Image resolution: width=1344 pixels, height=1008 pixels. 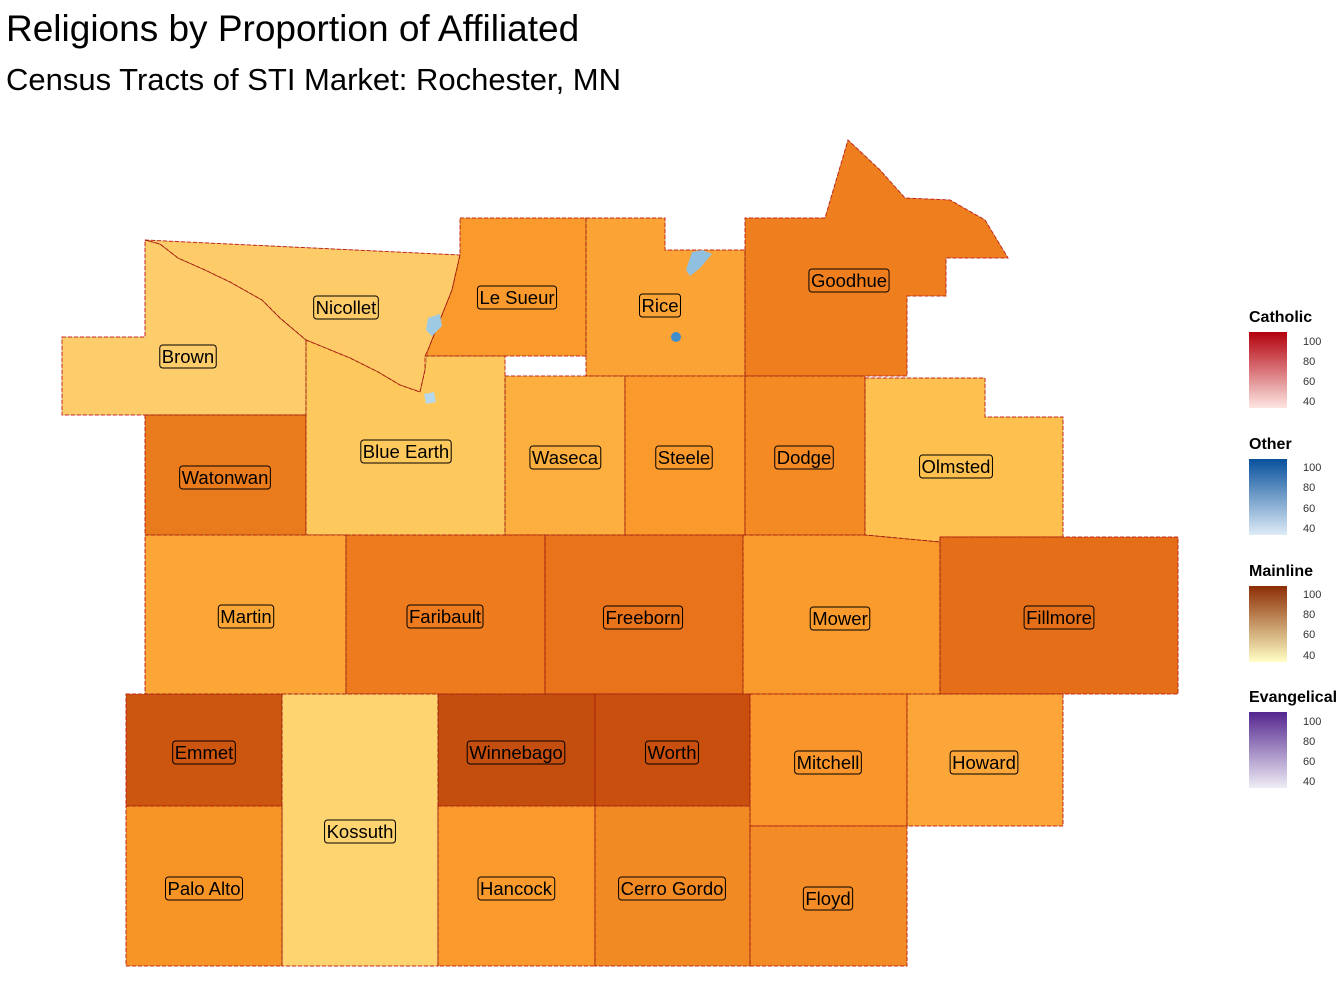 I want to click on county-label-le-sueur: Le Sueur, so click(x=517, y=297).